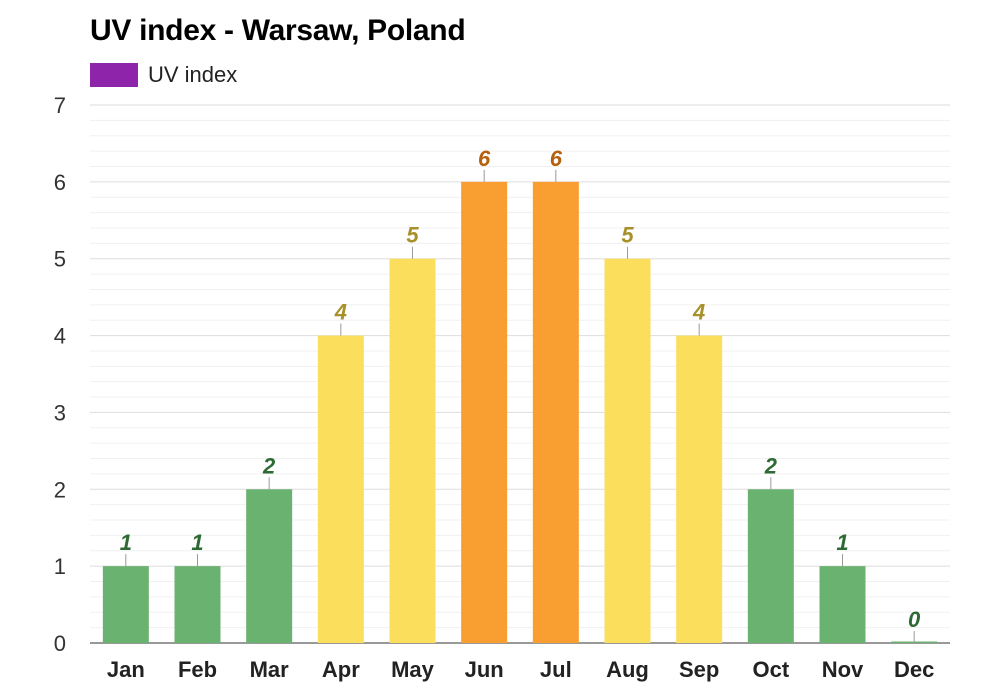  What do you see at coordinates (341, 669) in the screenshot?
I see `x-tick-label-apr: Apr` at bounding box center [341, 669].